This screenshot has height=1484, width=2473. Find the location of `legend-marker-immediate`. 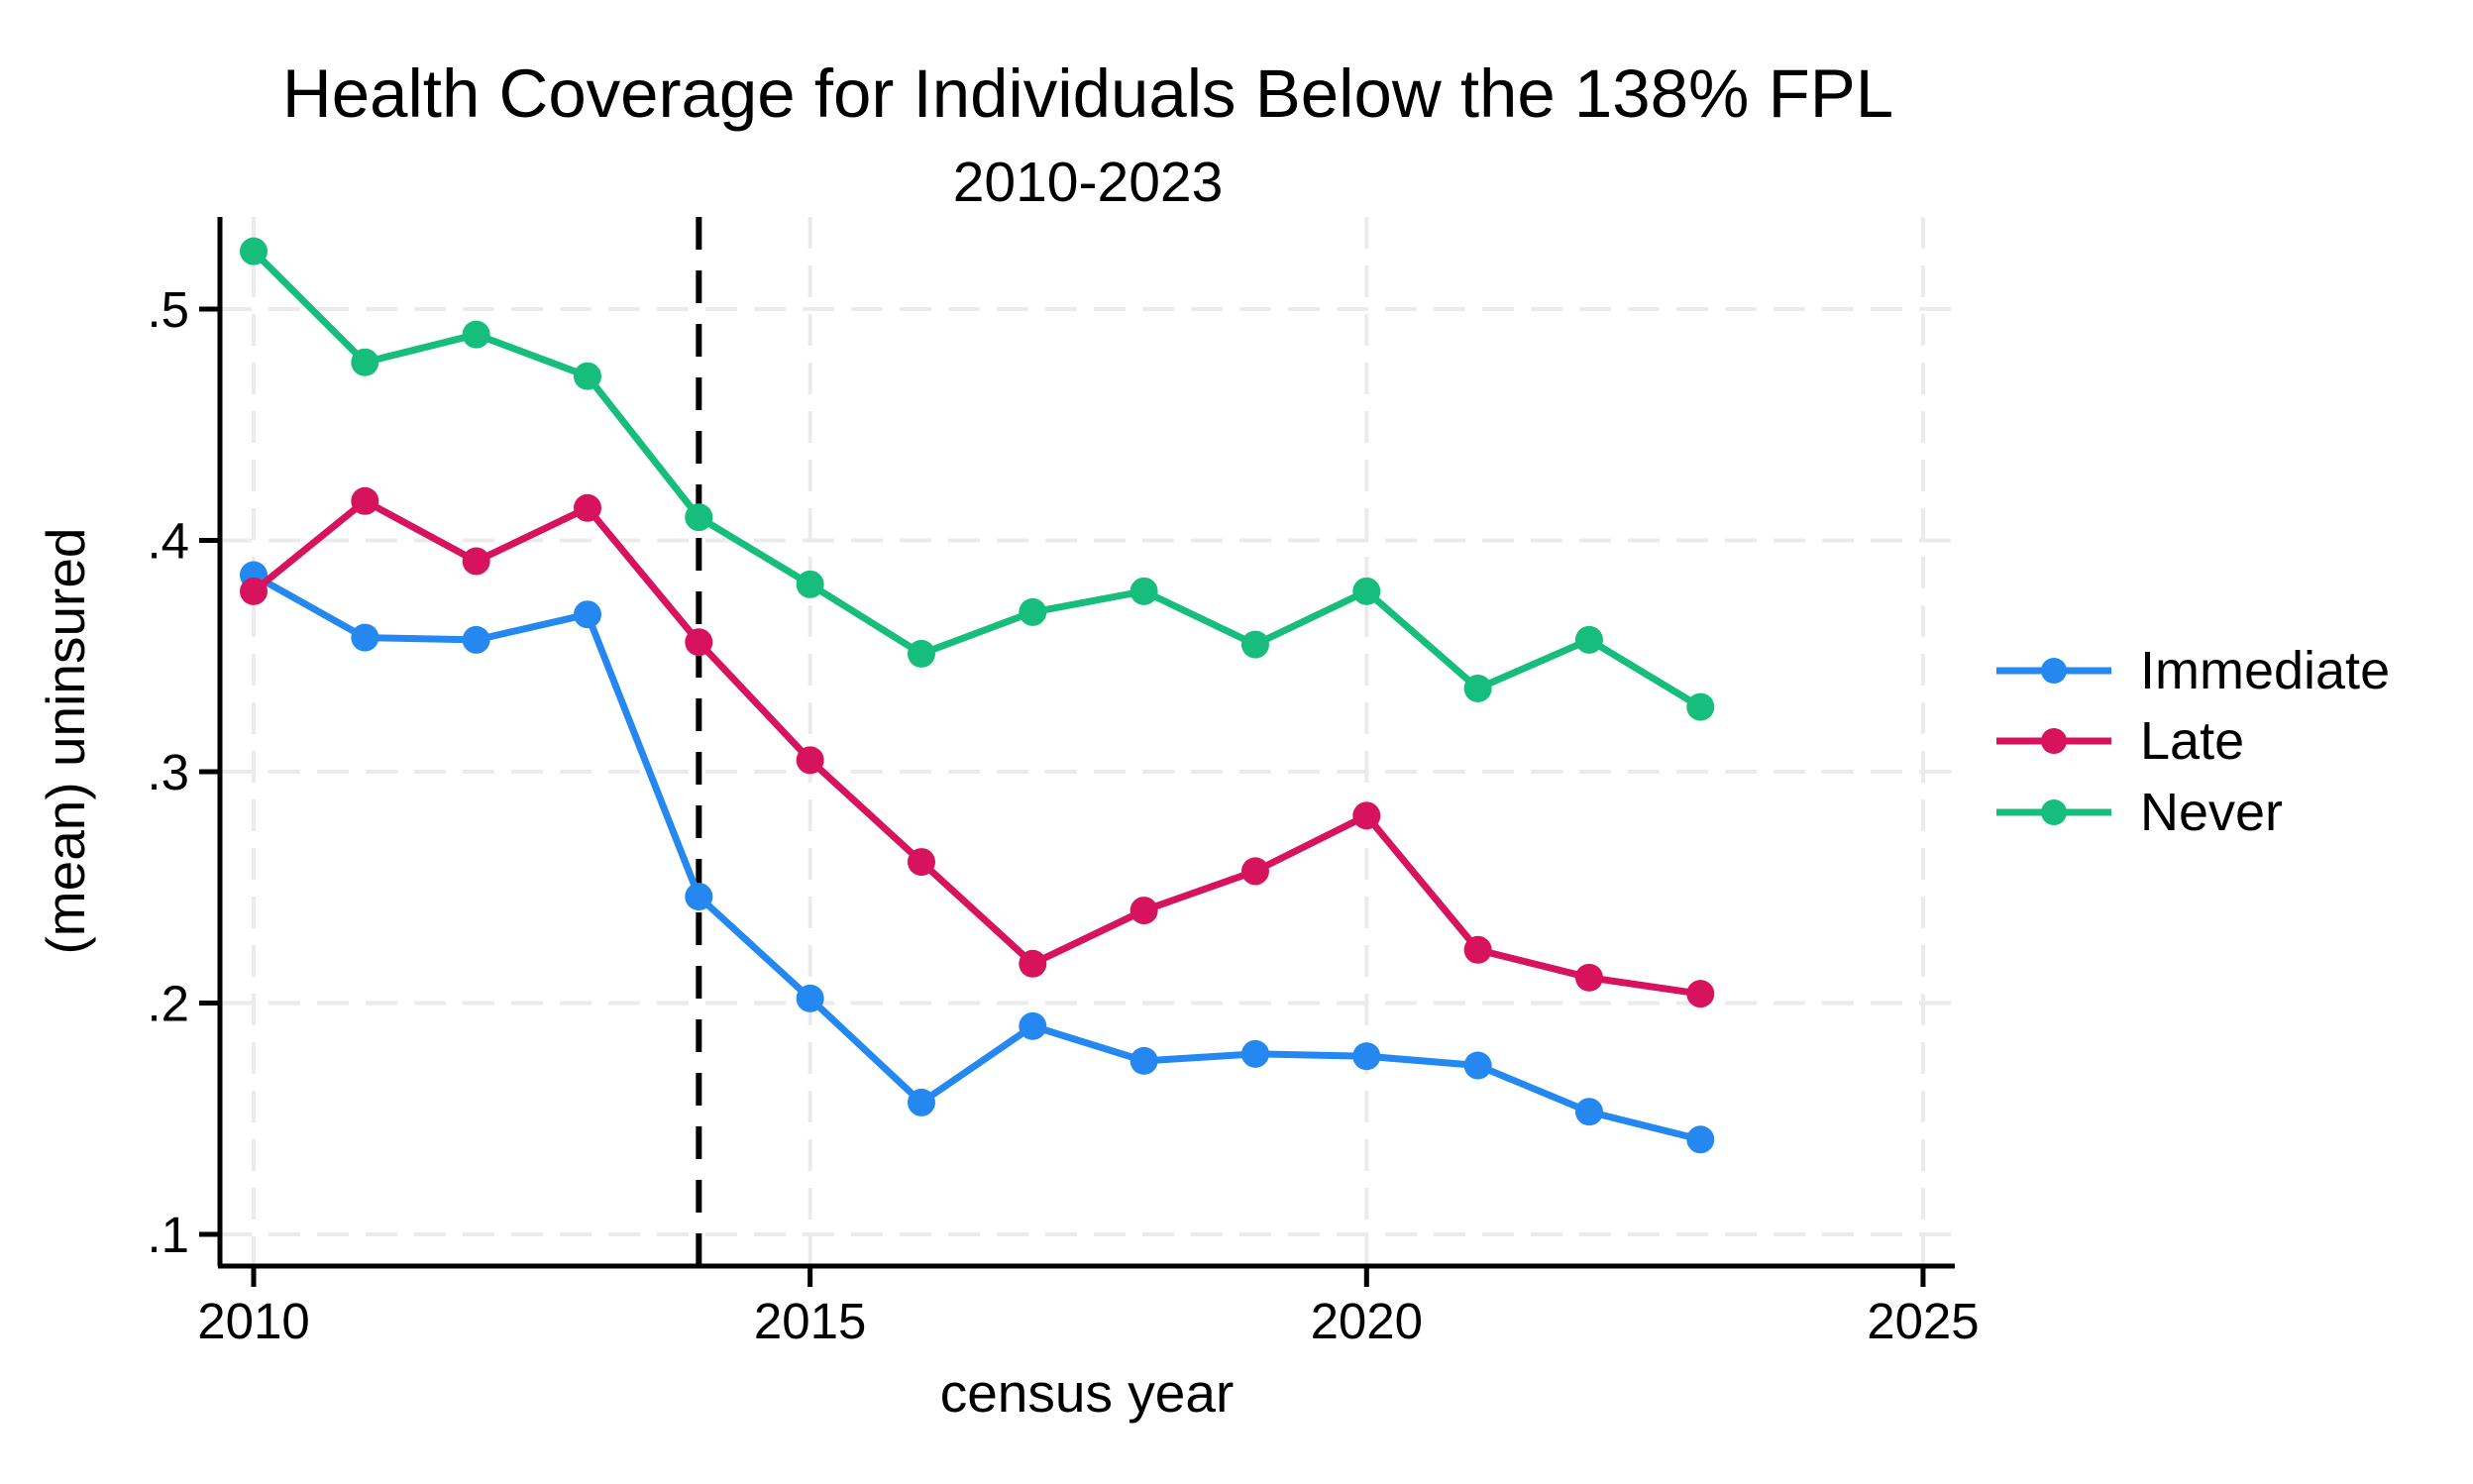

legend-marker-immediate is located at coordinates (2054, 671).